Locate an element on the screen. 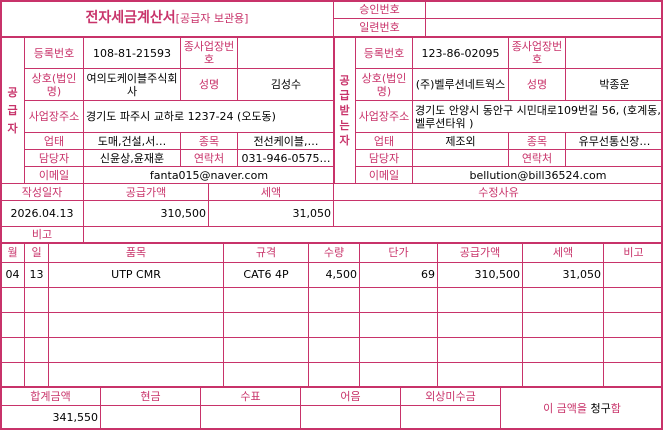 The image size is (663, 430). col-supply: 공급가액 is located at coordinates (480, 252).